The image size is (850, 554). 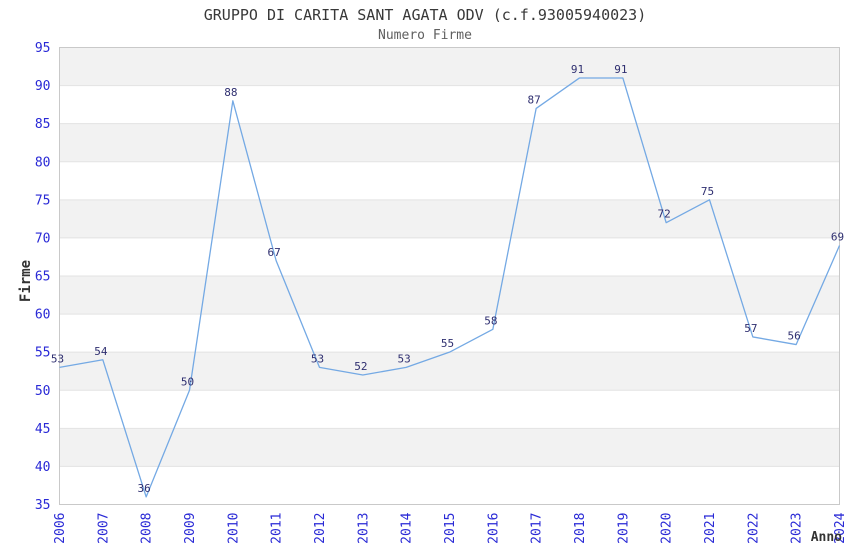 I want to click on data-point-label: 54, so click(x=101, y=351).